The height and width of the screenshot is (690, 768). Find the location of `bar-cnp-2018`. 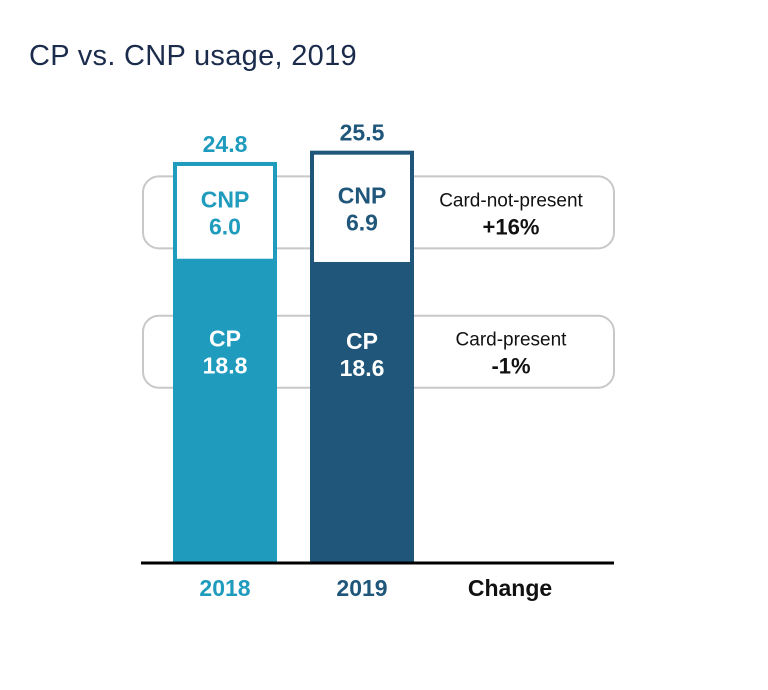

bar-cnp-2018 is located at coordinates (225, 212).